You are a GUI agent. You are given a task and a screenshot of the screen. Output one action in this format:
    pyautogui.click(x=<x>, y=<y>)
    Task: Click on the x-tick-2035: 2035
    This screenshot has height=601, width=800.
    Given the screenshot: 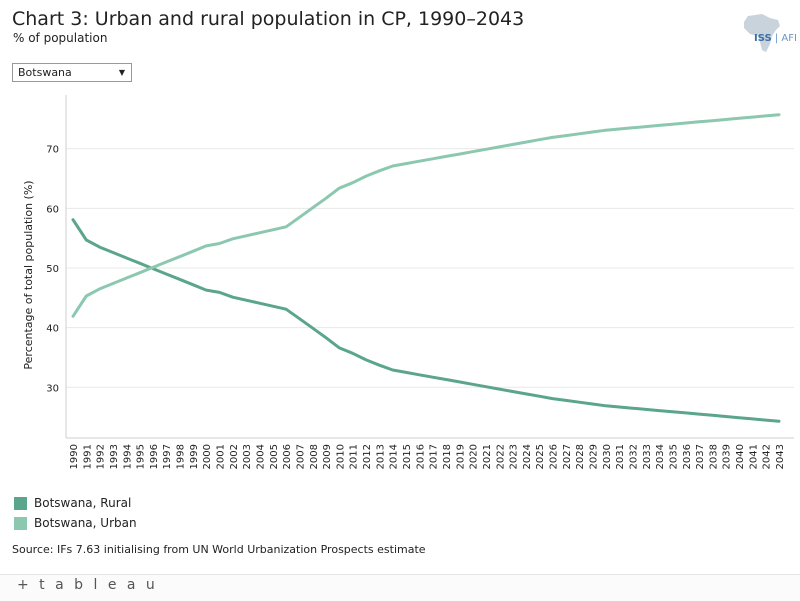 What is the action you would take?
    pyautogui.click(x=673, y=456)
    